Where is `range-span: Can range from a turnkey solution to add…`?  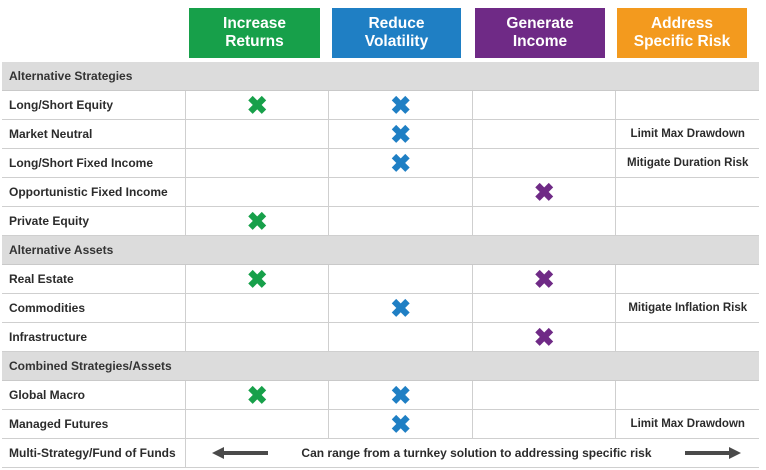 range-span: Can range from a turnkey solution to add… is located at coordinates (472, 453).